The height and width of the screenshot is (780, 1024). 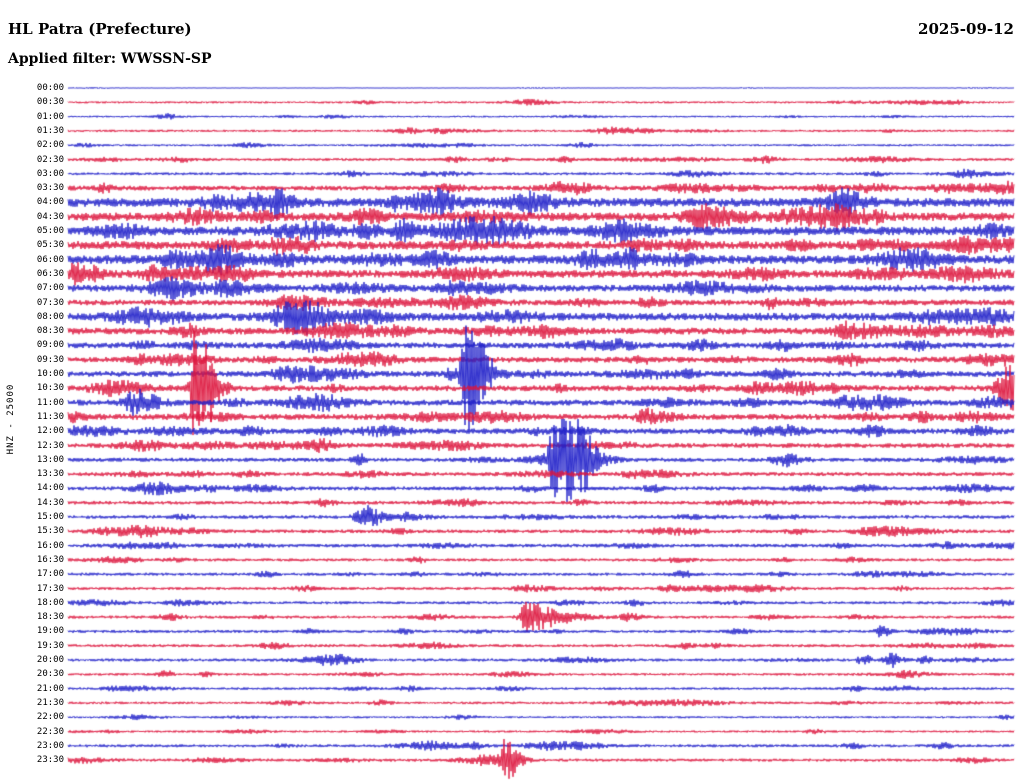 I want to click on time-label: 12:30, so click(x=50, y=445).